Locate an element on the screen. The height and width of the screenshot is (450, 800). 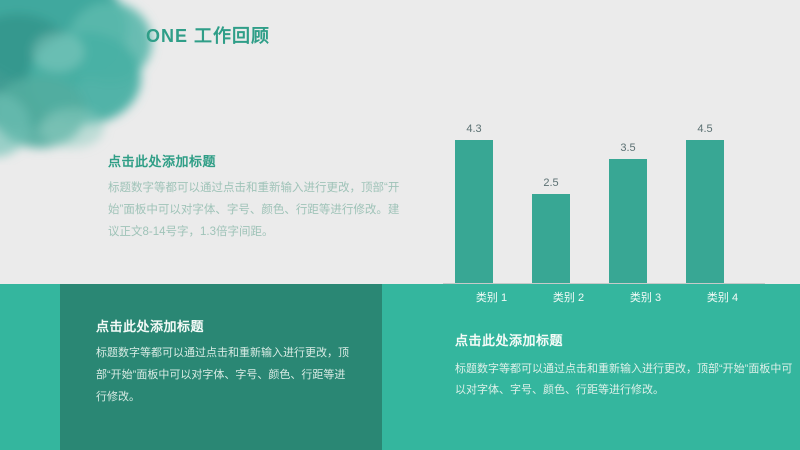
chart-column: 4.5 is located at coordinates (712, 203).